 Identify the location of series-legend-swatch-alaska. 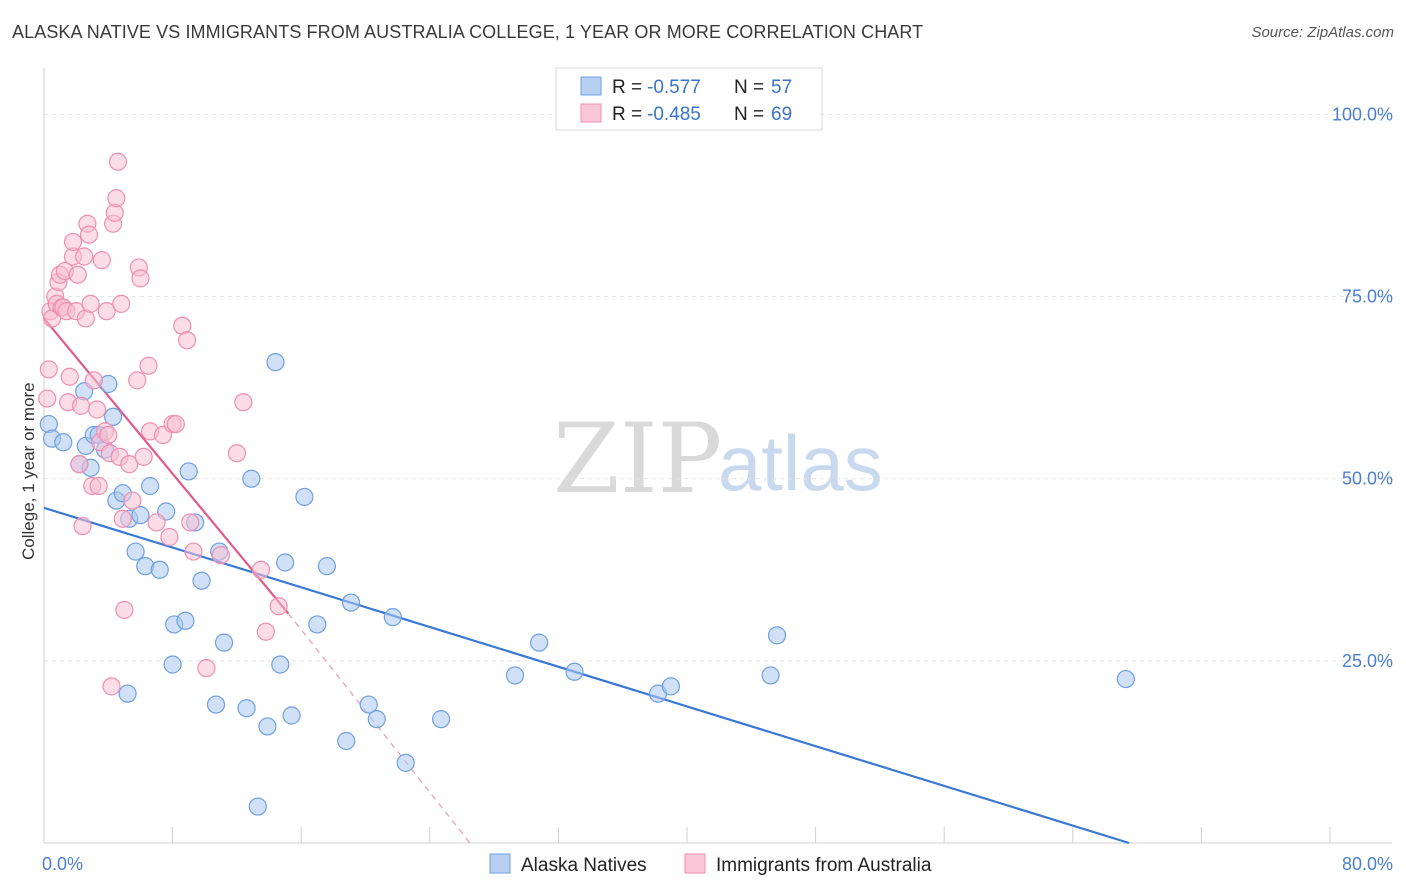
(500, 863).